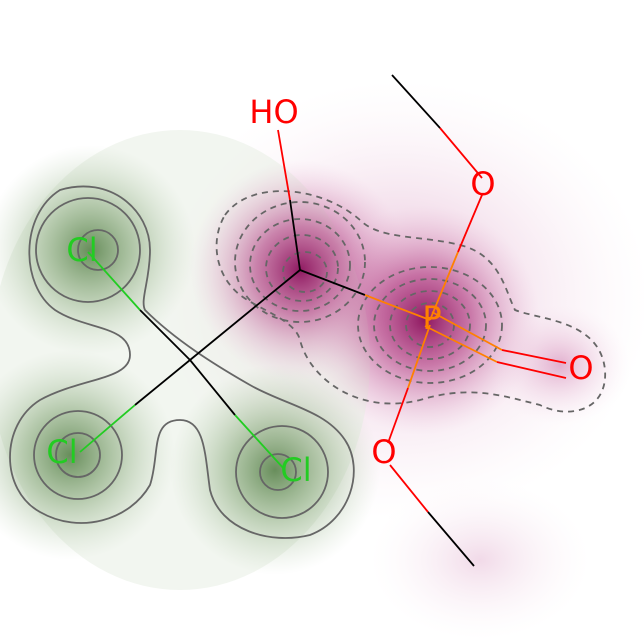 The width and height of the screenshot is (644, 644). Describe the element at coordinates (461, 344) in the screenshot. I see `bond-p-o-double-b-orange` at that location.